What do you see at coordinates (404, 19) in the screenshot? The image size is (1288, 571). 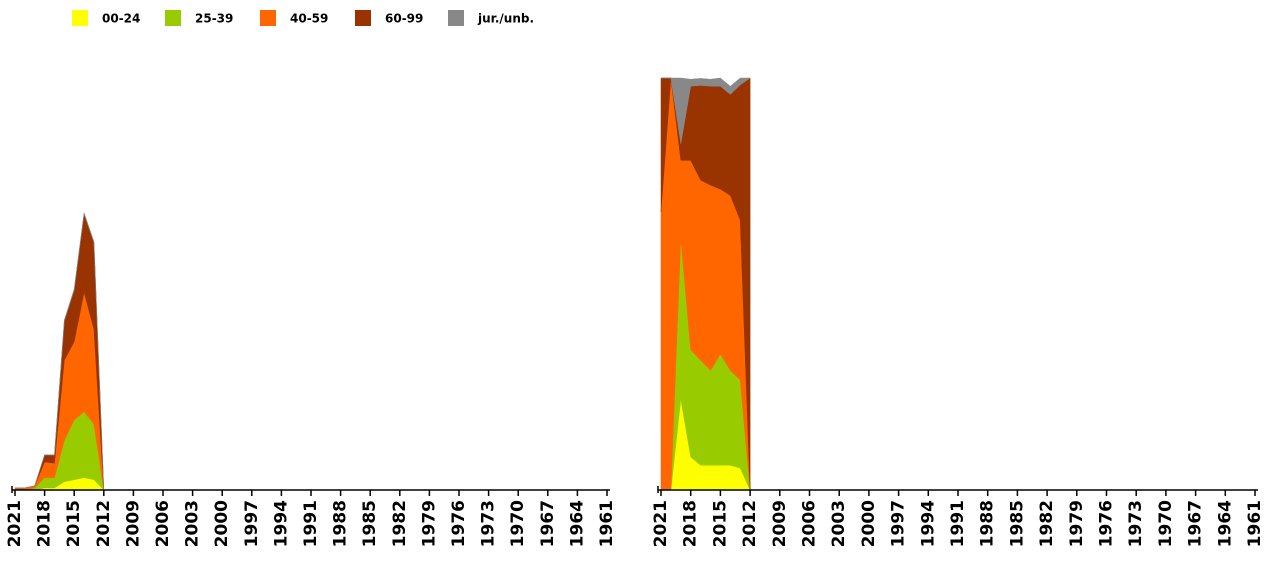 I see `legend-label: 60-99` at bounding box center [404, 19].